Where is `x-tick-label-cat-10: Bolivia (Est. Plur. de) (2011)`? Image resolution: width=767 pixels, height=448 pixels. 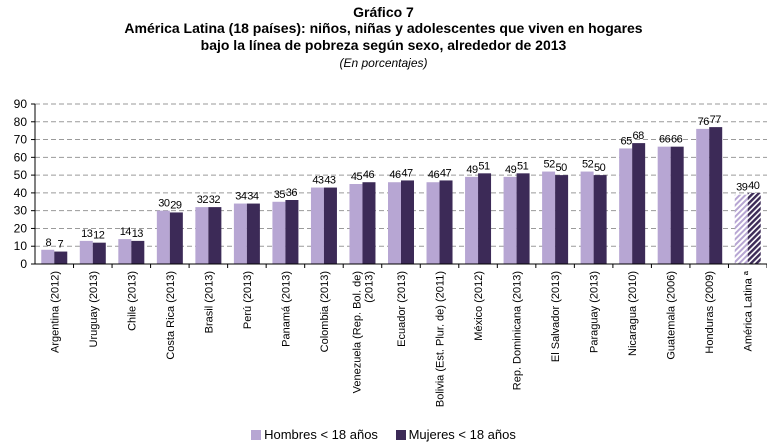
x-tick-label-cat-10: Bolivia (Est. Plur. de) (2011) is located at coordinates (441, 339).